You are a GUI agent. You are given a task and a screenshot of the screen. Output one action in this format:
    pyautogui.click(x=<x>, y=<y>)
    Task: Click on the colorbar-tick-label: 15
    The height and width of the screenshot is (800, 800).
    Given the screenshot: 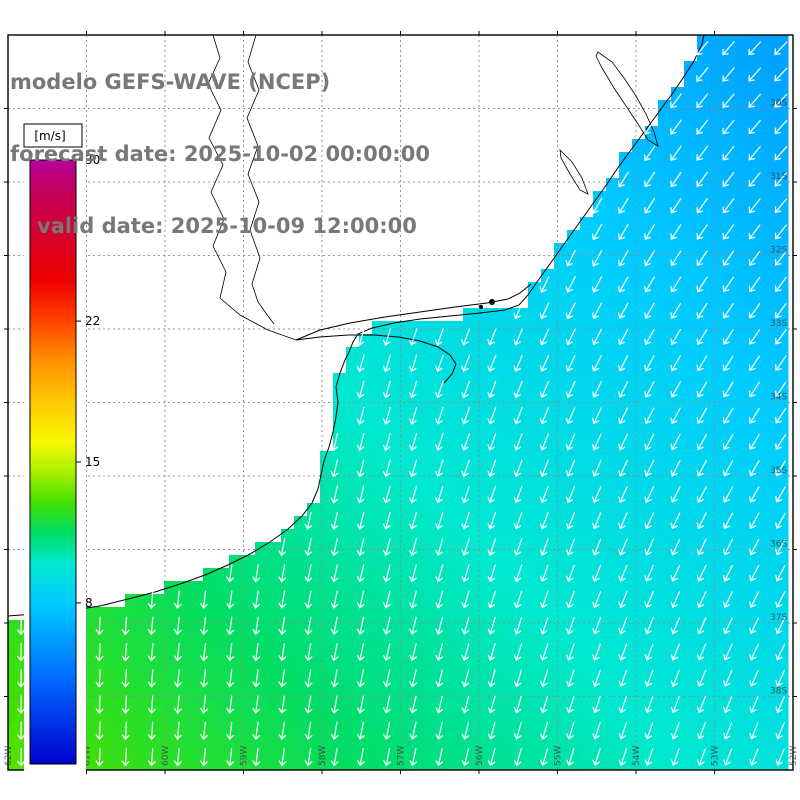 What is the action you would take?
    pyautogui.click(x=92, y=462)
    